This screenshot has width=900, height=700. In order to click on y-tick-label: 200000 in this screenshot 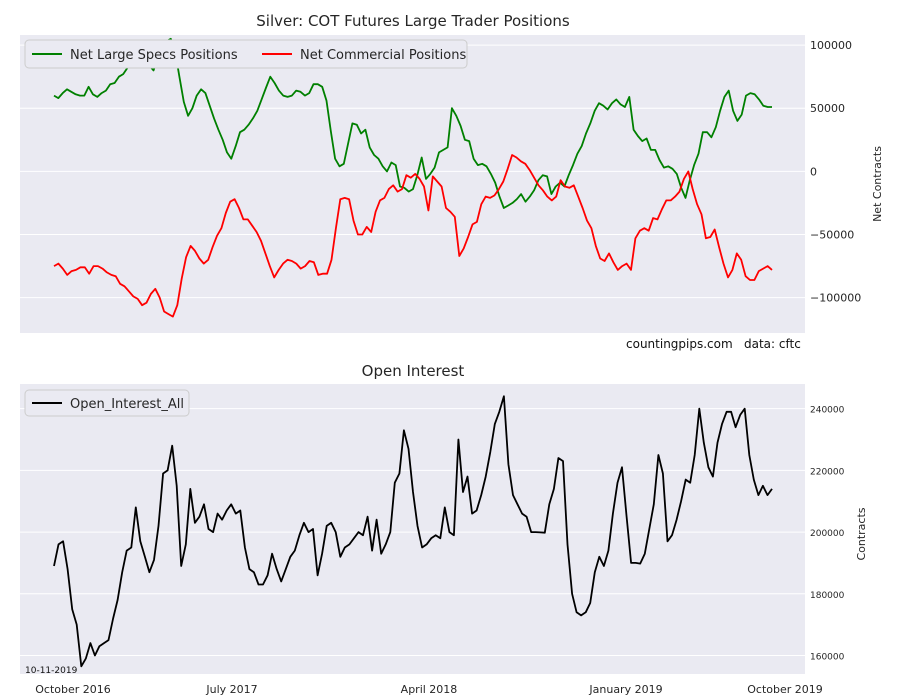, I will do `click(827, 534)`.